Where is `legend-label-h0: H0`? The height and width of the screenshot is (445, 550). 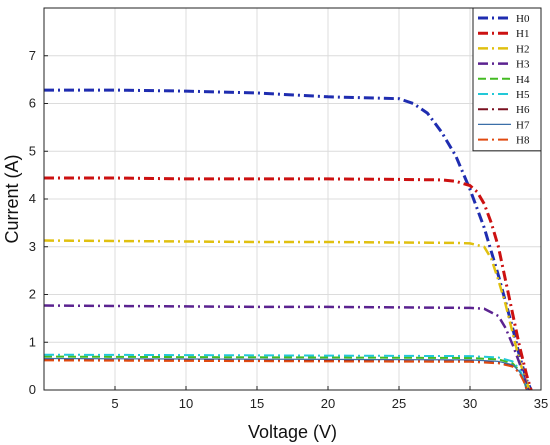 legend-label-h0: H0 is located at coordinates (523, 19).